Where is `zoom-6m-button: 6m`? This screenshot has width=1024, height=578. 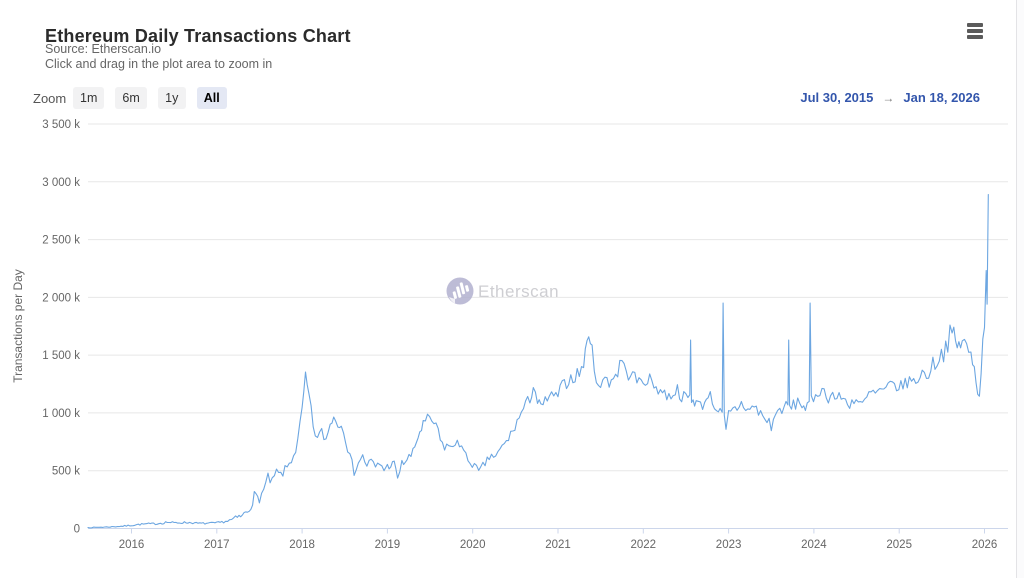 zoom-6m-button: 6m is located at coordinates (131, 98).